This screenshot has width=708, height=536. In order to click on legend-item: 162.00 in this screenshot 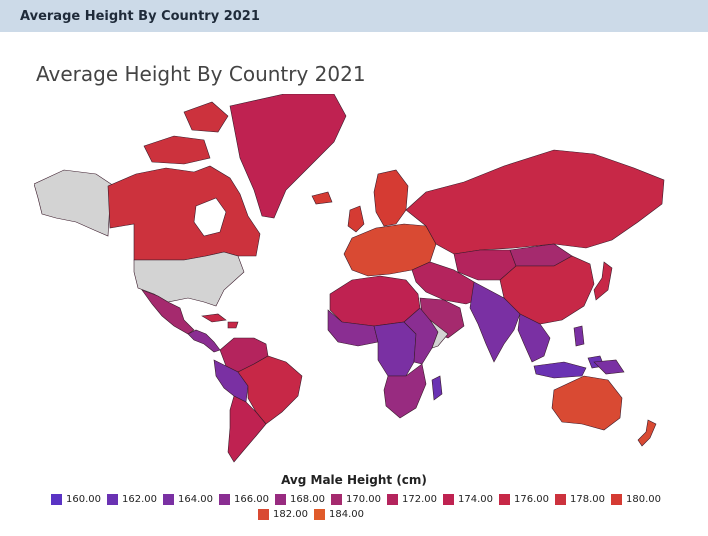, I will do `click(132, 499)`.